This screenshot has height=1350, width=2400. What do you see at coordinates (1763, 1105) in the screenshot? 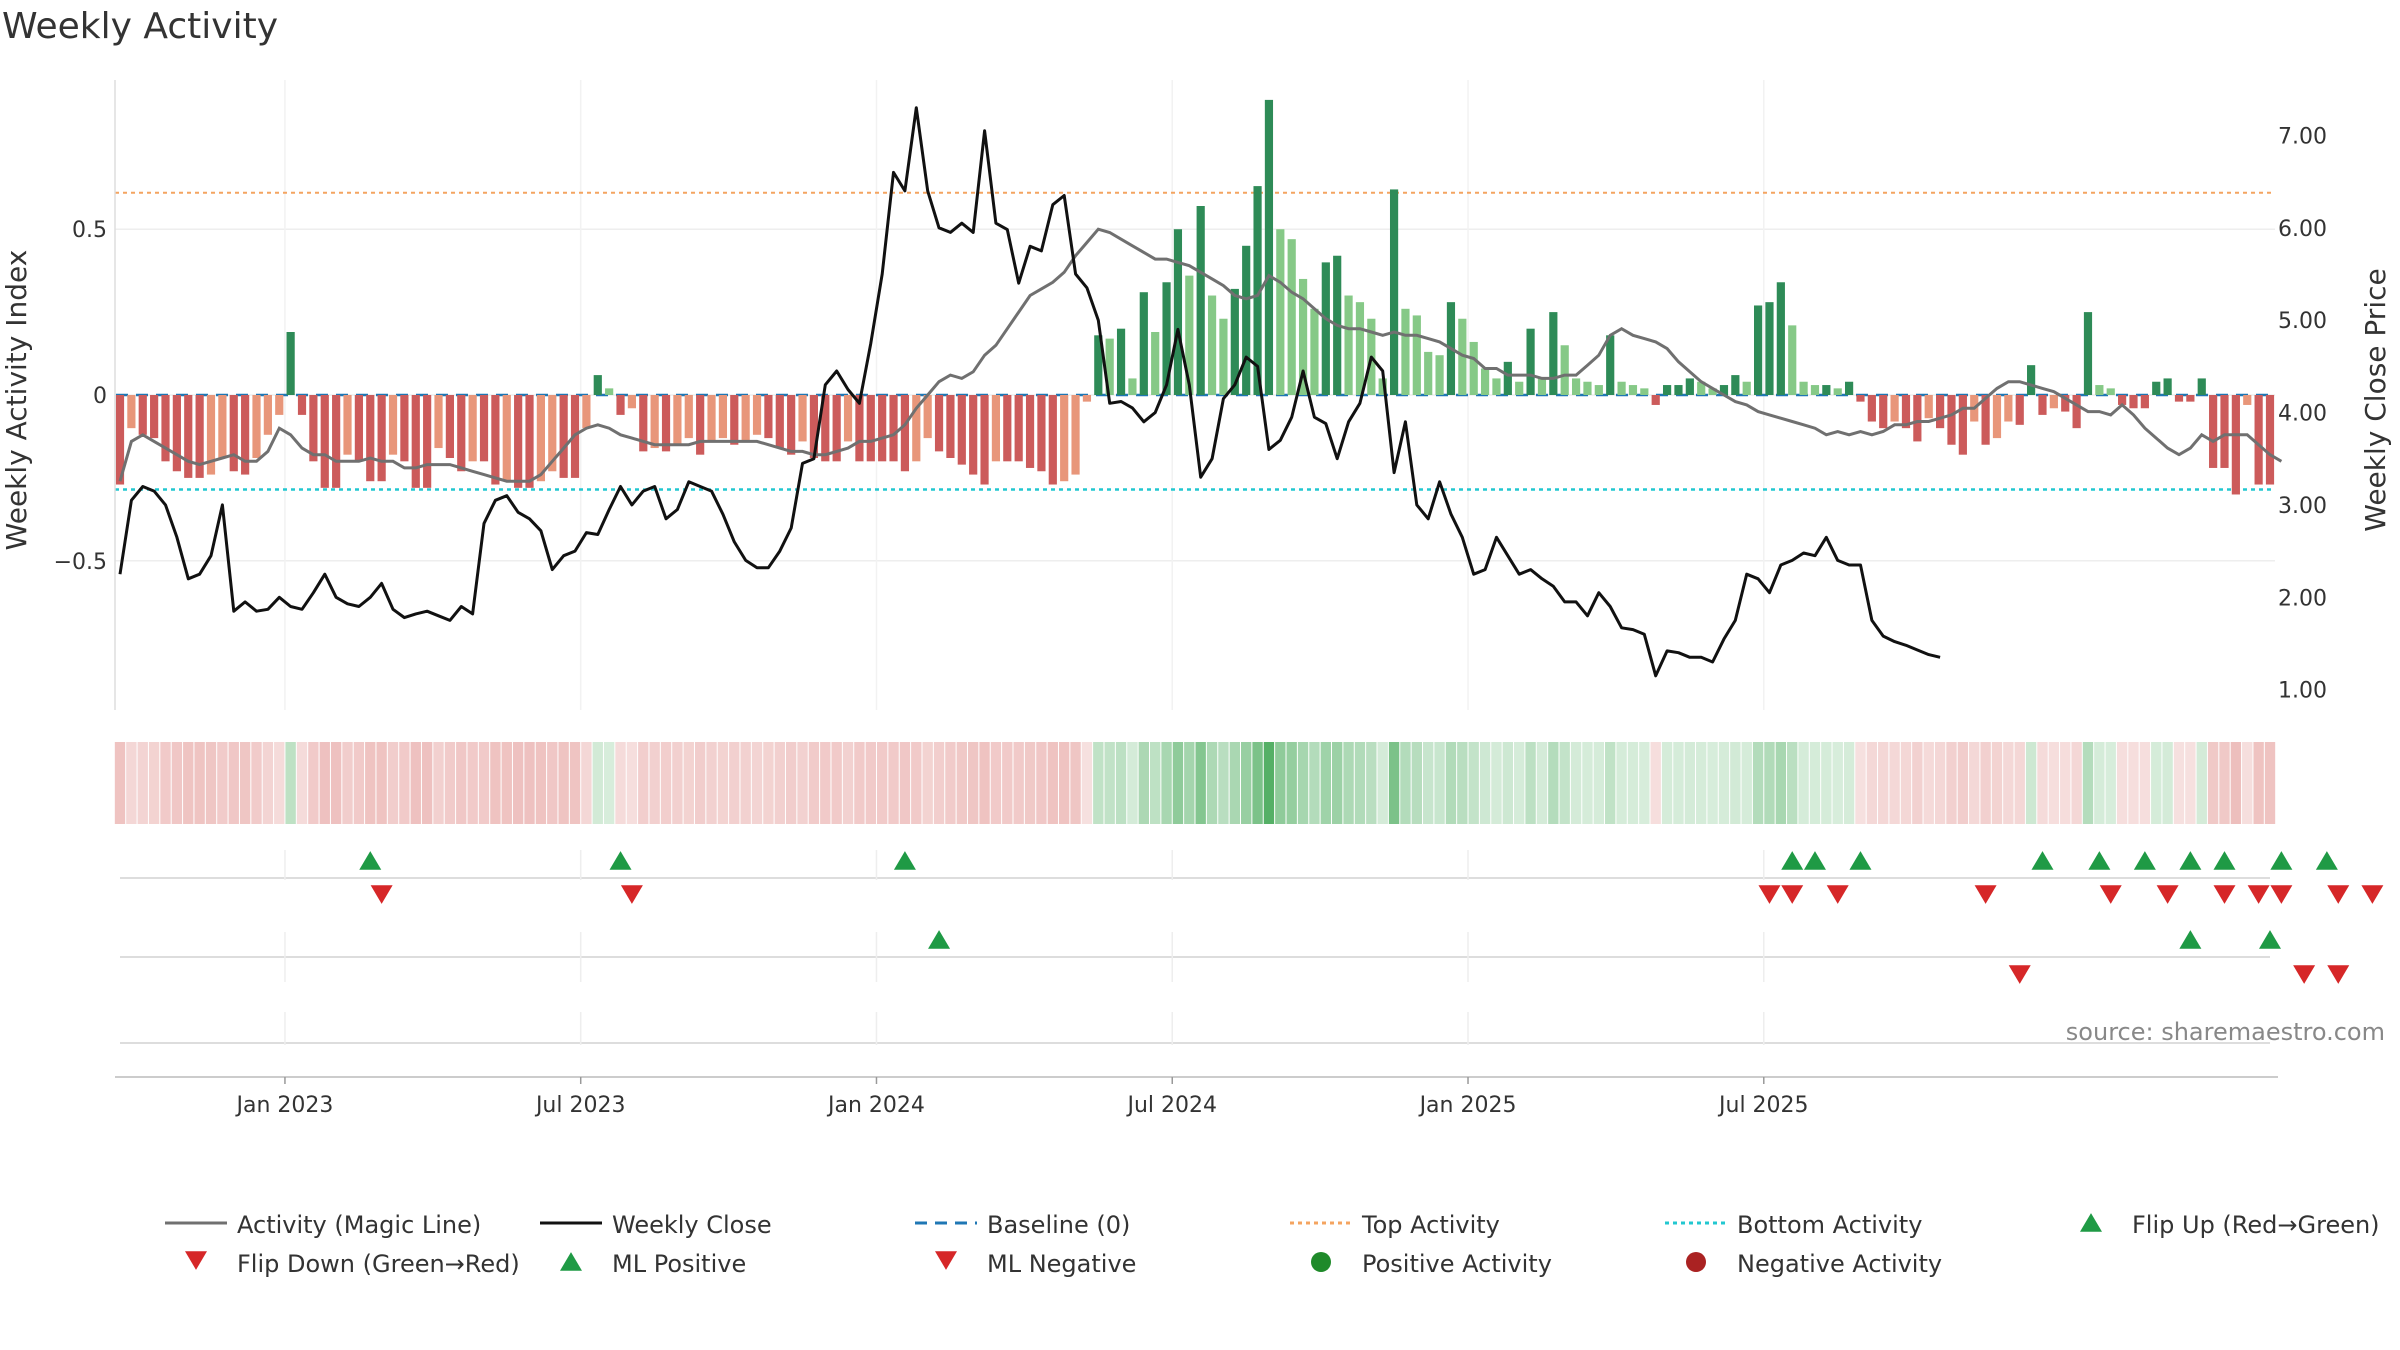
I see `x-tick-label: Jul 2025` at bounding box center [1763, 1105].